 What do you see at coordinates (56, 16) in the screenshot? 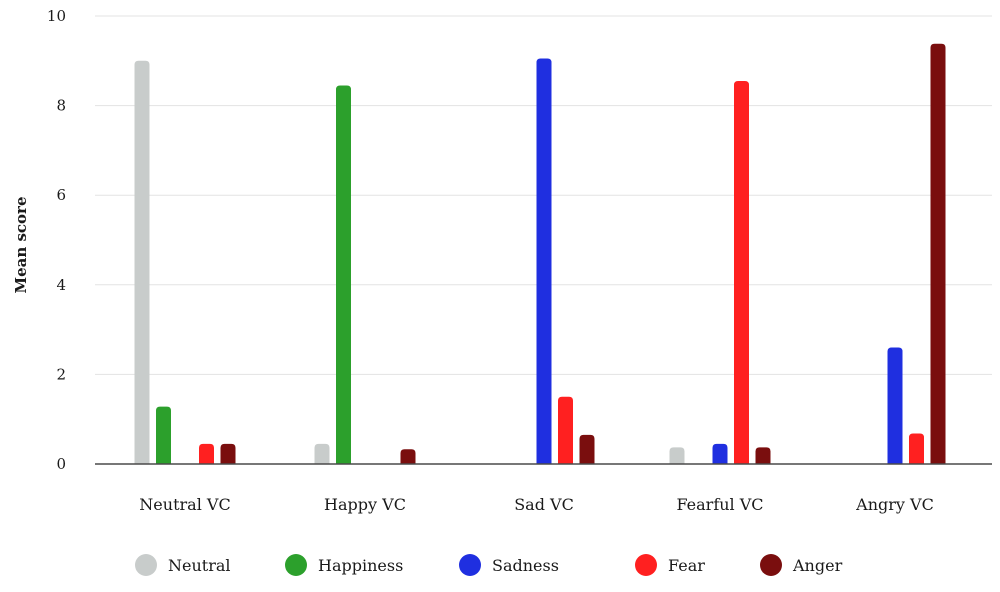
I see `y-tick-label: 10` at bounding box center [56, 16].